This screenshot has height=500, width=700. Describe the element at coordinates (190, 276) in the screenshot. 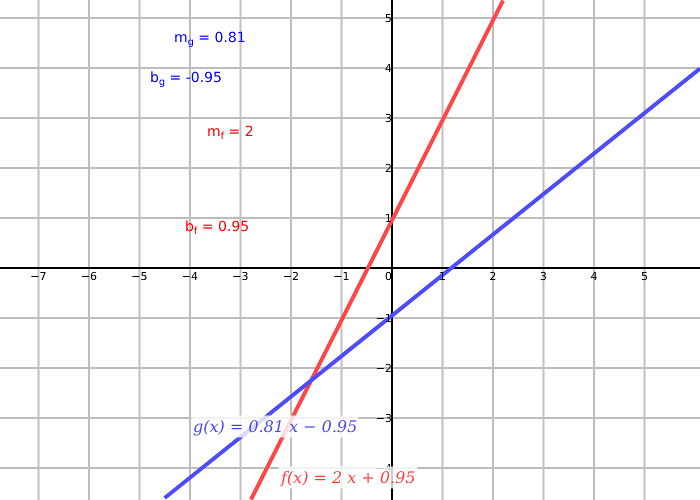

I see `x-tick-label: −4` at that location.